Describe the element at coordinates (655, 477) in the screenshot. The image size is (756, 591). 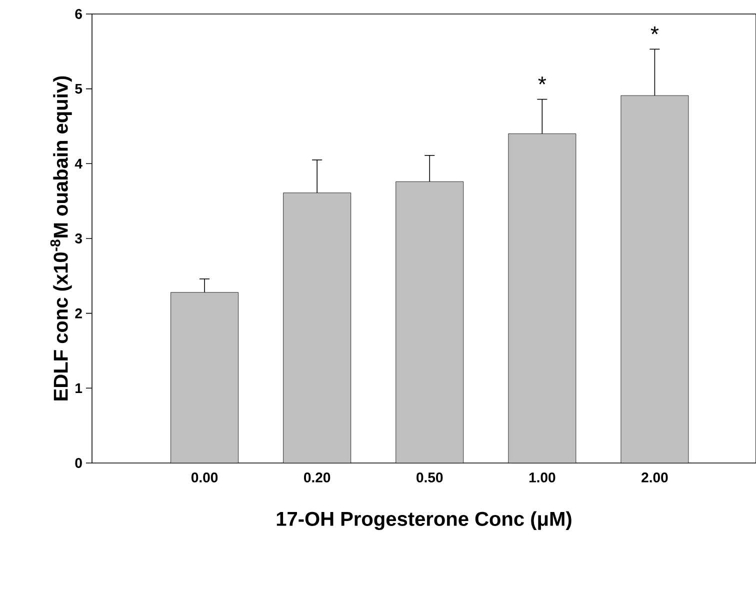
I see `x-tick-label: 2.00` at that location.